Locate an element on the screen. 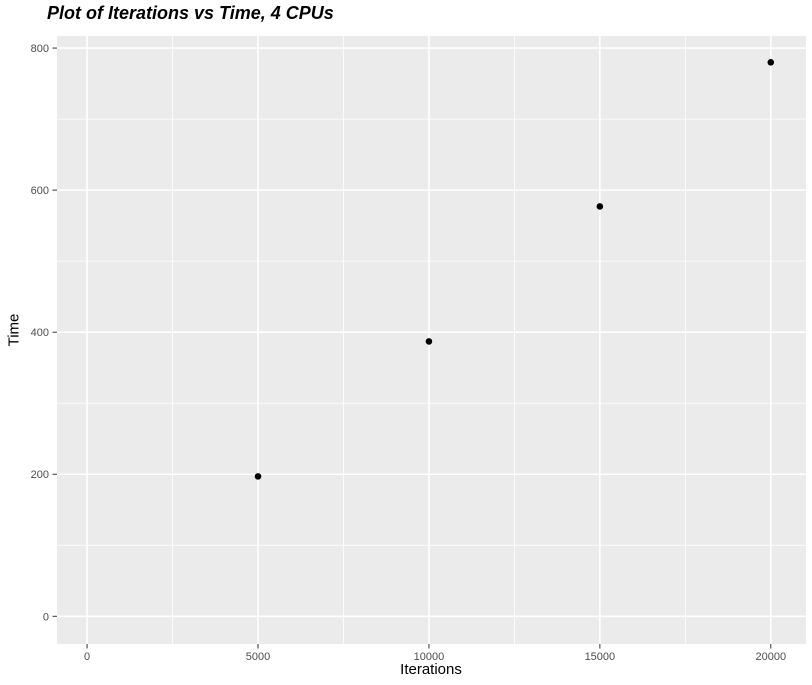  y-tick-label: 400 is located at coordinates (40, 333).